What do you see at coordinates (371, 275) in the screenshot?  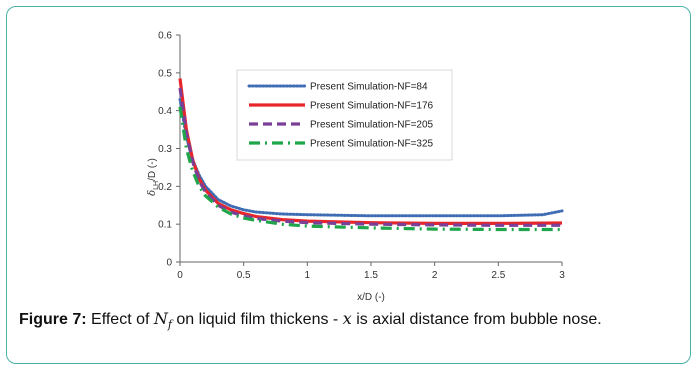 I see `x-tick-label: 1.5` at bounding box center [371, 275].